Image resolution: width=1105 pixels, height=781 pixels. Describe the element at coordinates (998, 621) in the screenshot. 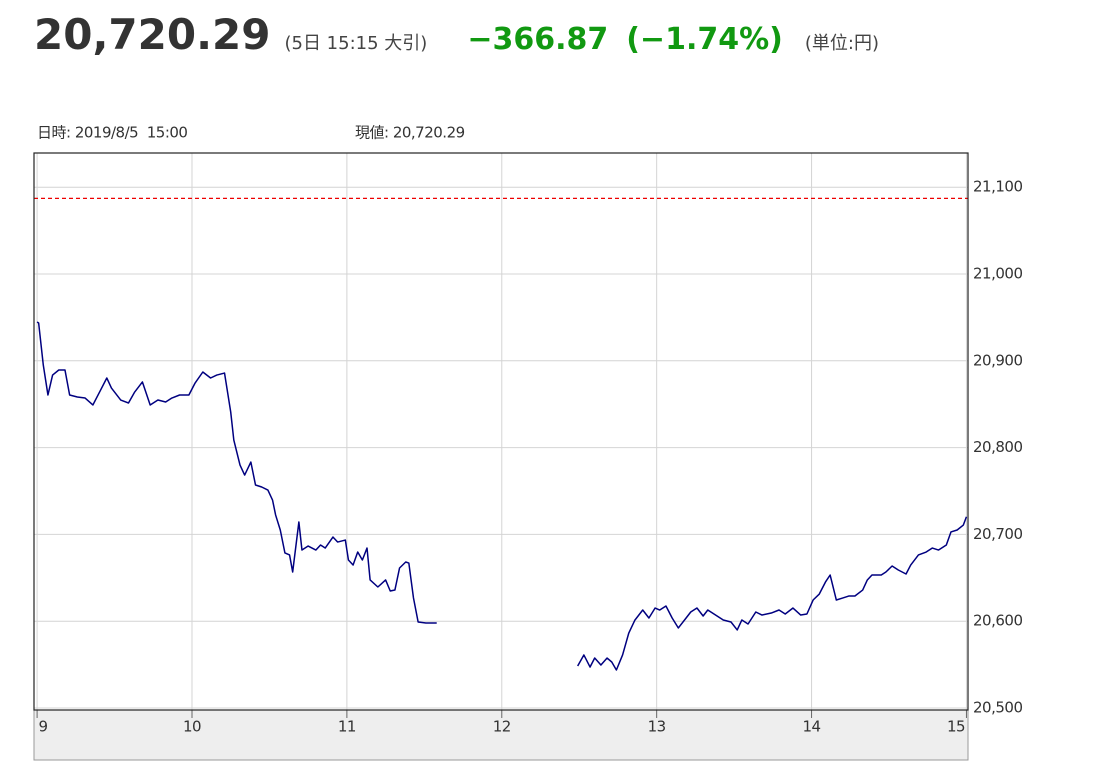

I see `y-tick-label: 20,600` at that location.